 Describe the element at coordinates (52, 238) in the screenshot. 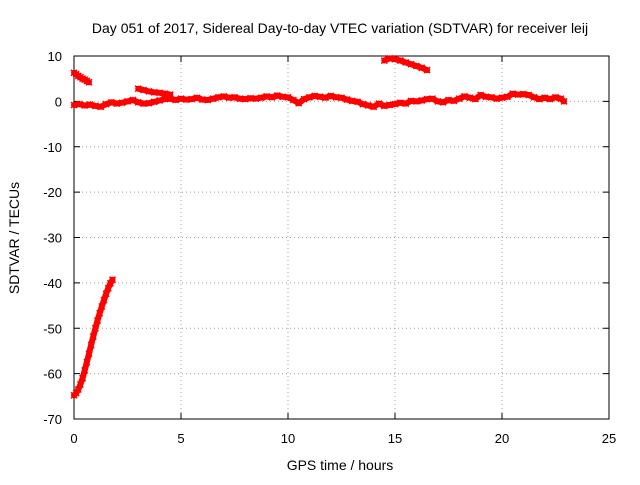

I see `y-tick-label: -30` at that location.